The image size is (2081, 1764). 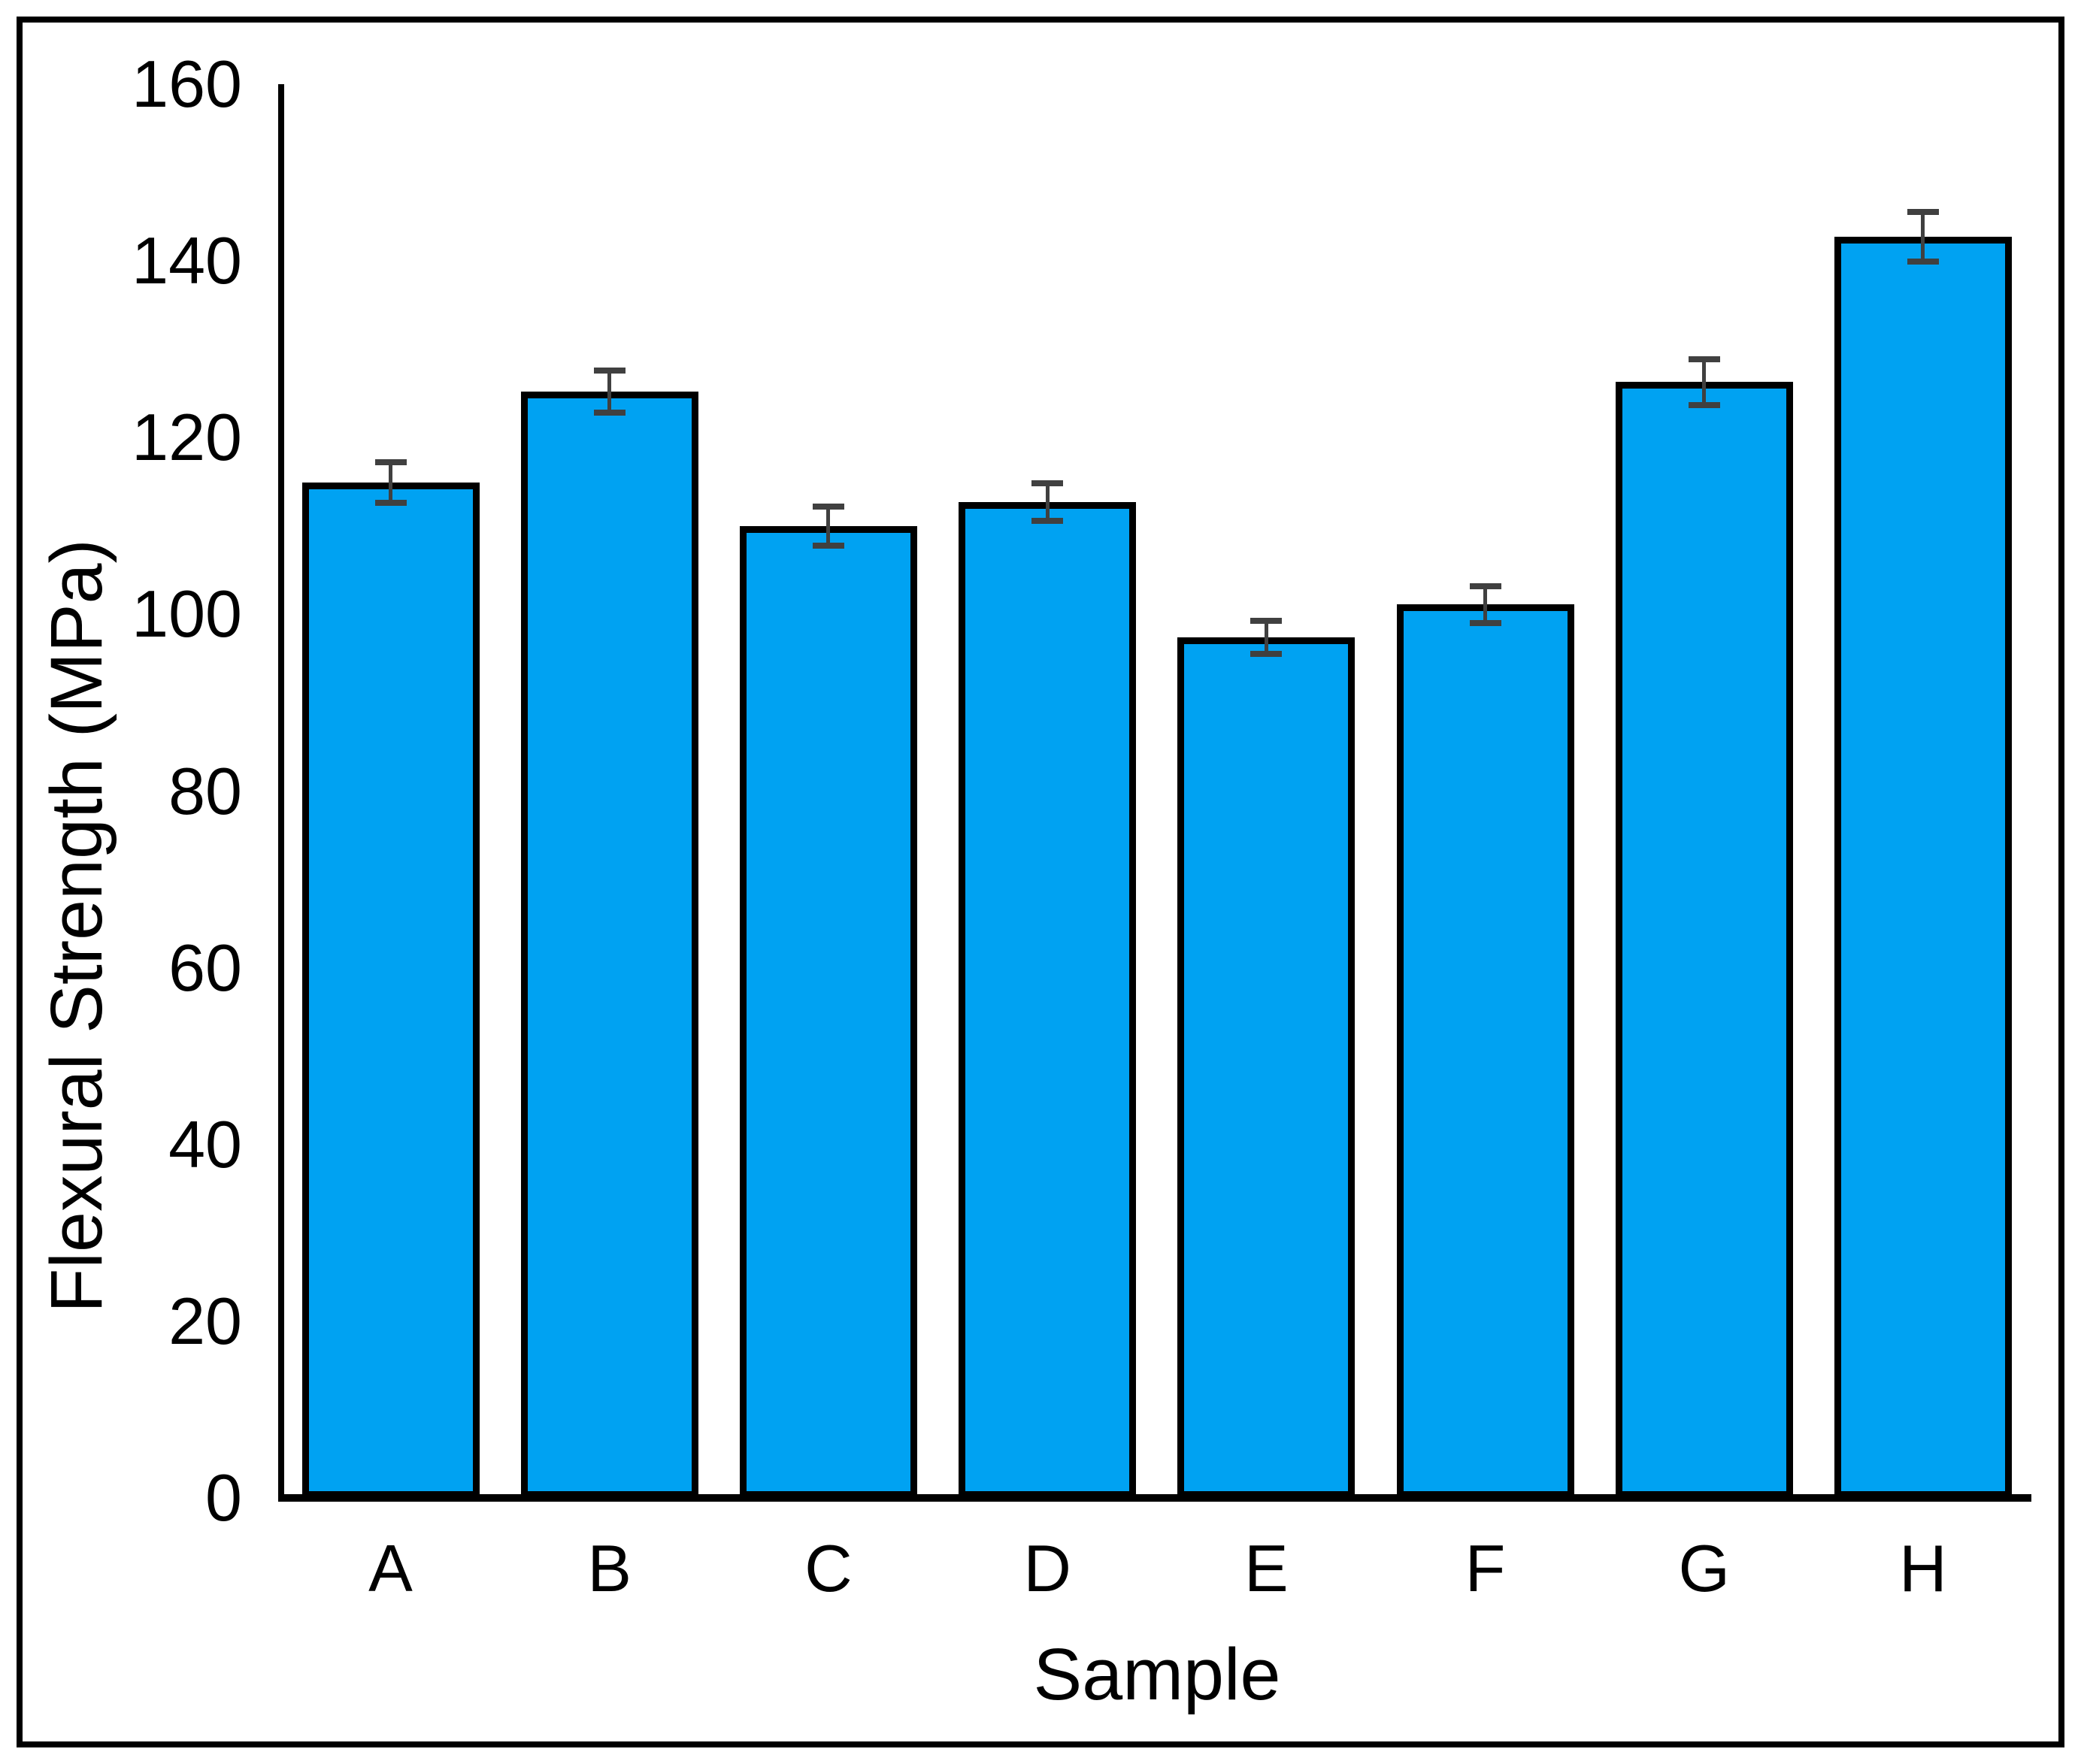 What do you see at coordinates (390, 990) in the screenshot?
I see `bar-A` at bounding box center [390, 990].